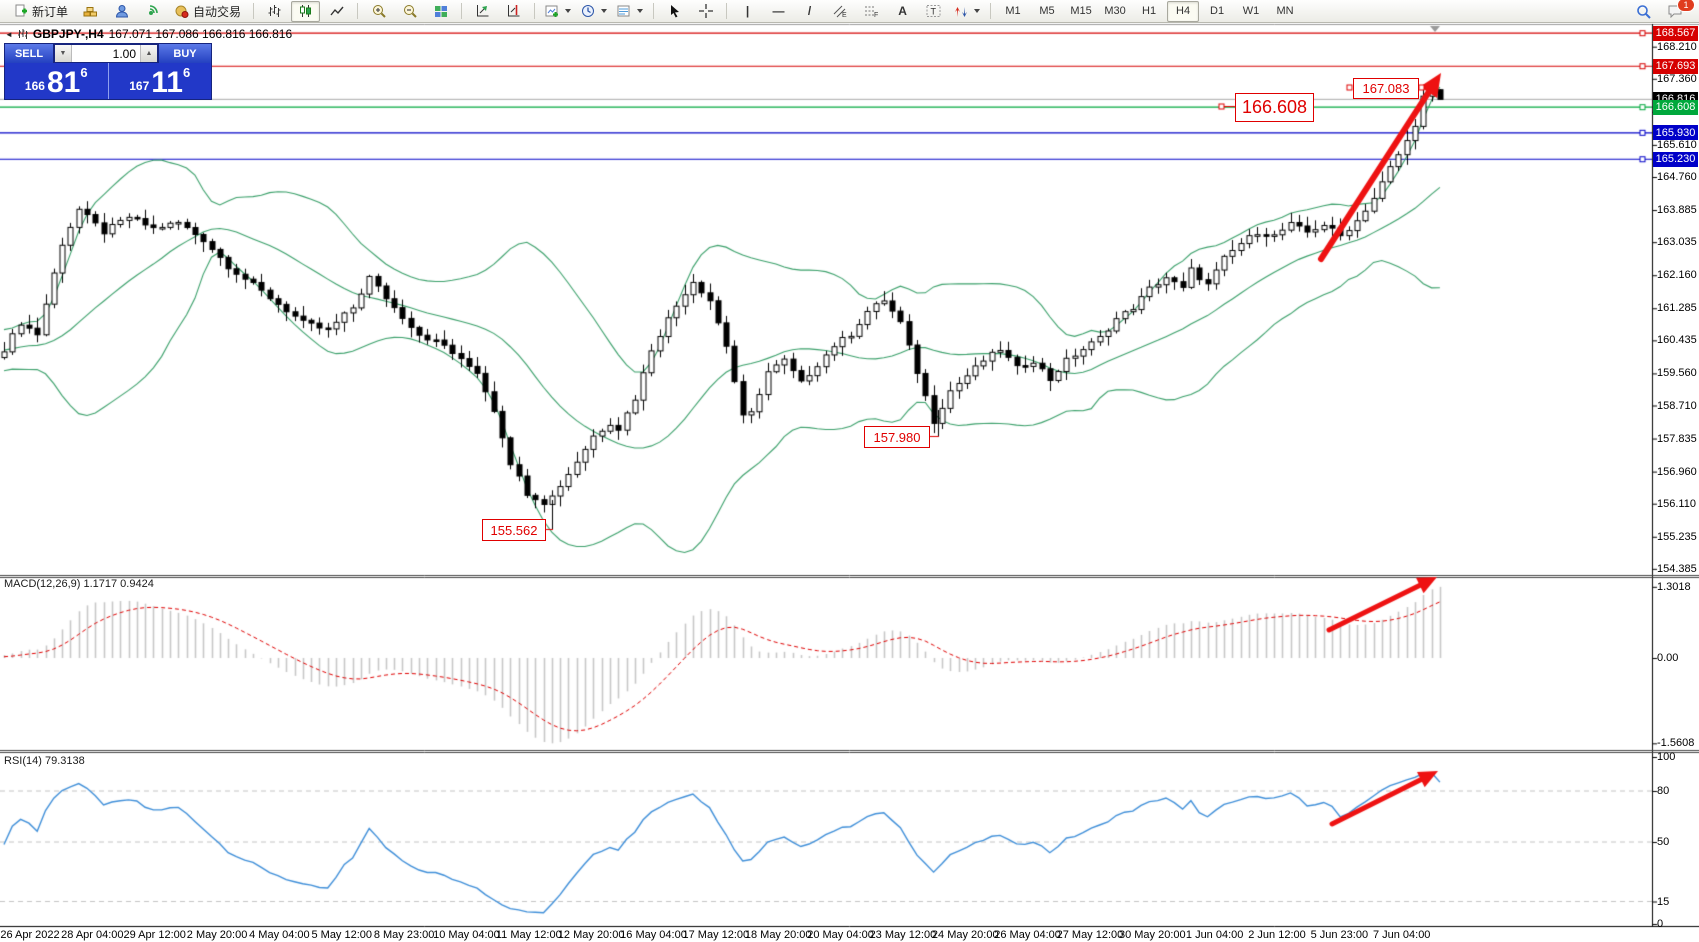 This screenshot has width=1699, height=942. Describe the element at coordinates (200, 34) in the screenshot. I see `ohlc-readout: 167.071 167.086 166.816 166.816` at that location.